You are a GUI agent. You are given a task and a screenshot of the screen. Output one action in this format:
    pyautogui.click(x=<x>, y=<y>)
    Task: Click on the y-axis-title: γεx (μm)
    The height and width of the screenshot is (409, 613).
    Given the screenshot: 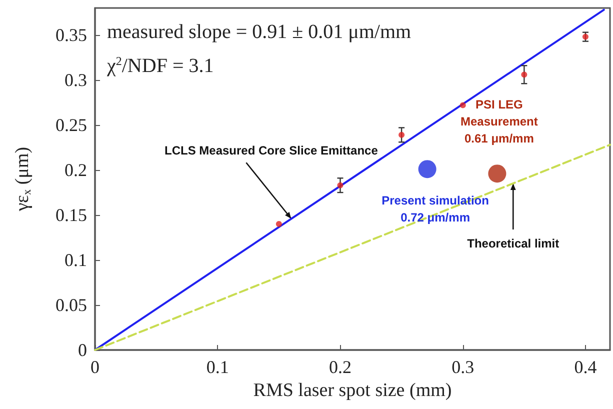 What is the action you would take?
    pyautogui.click(x=23, y=179)
    